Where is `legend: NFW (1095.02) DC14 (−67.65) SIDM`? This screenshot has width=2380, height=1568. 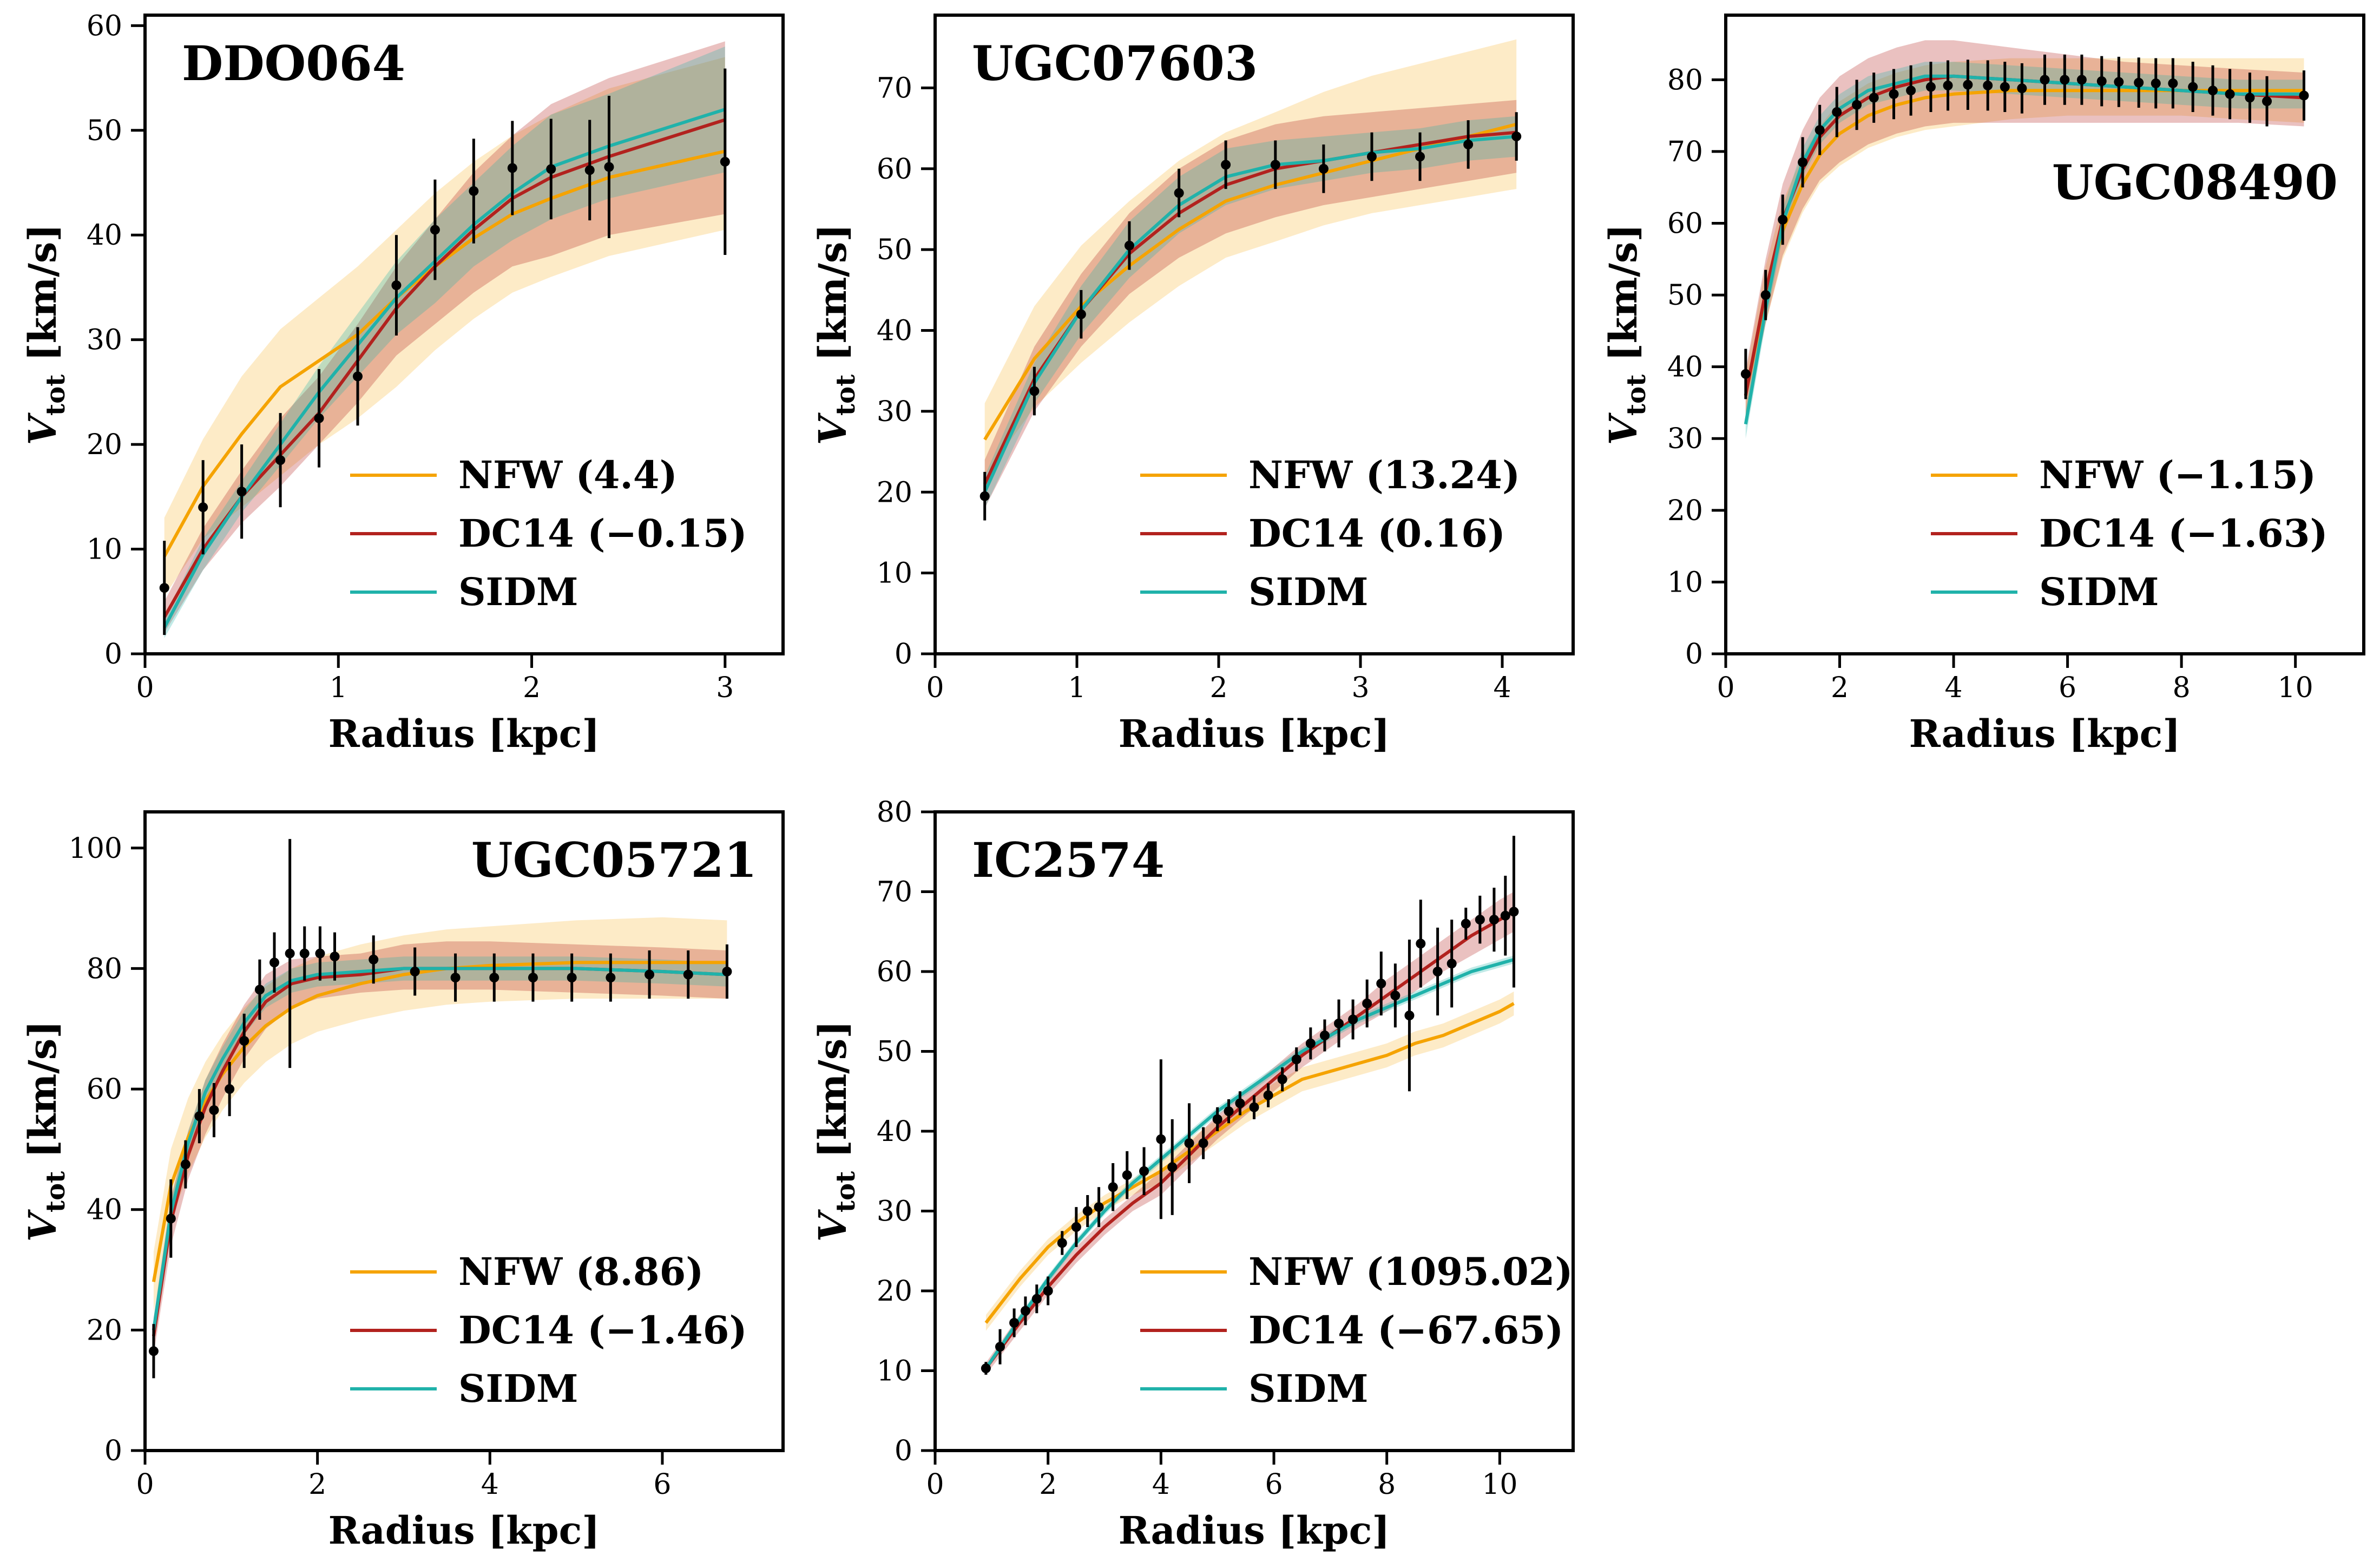
legend: NFW (1095.02) DC14 (−67.65) SIDM is located at coordinates (1356, 1330).